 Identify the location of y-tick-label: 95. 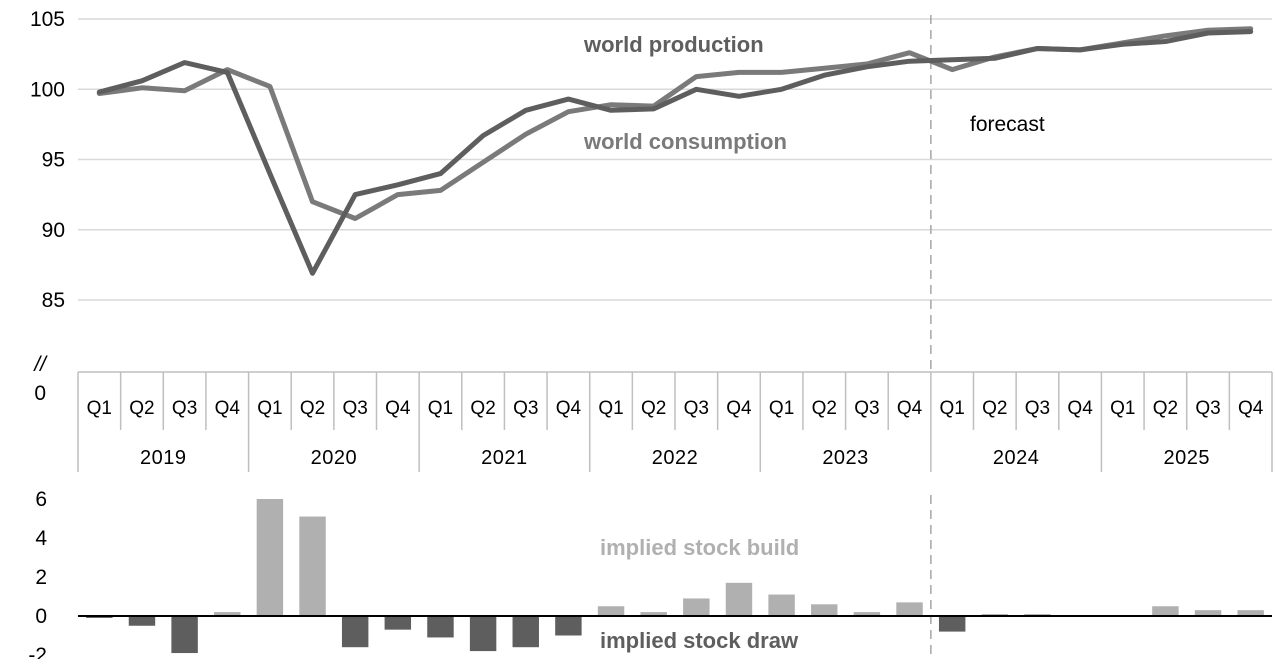
(53, 160).